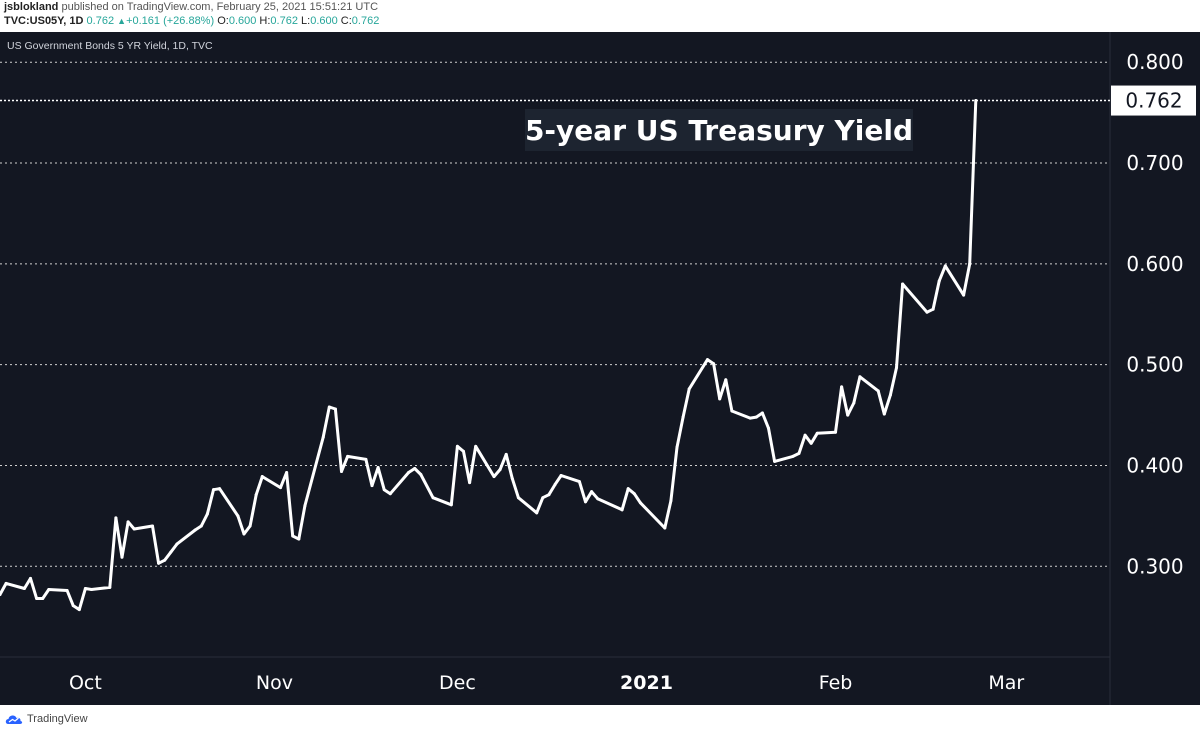 The width and height of the screenshot is (1200, 735). Describe the element at coordinates (44, 21) in the screenshot. I see `symbol-label: TVC:US05Y, 1D` at that location.